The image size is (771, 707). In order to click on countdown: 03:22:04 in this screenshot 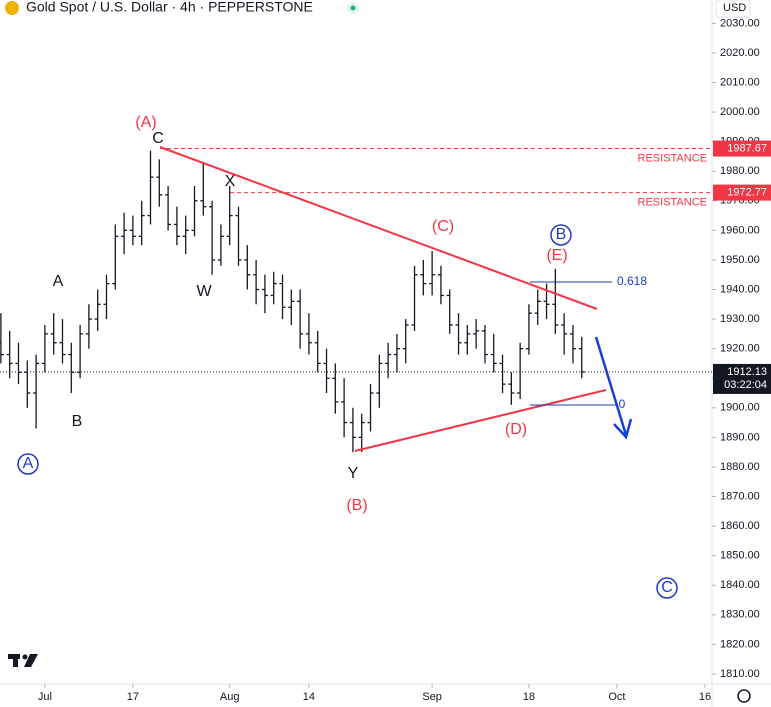, I will do `click(745, 385)`.